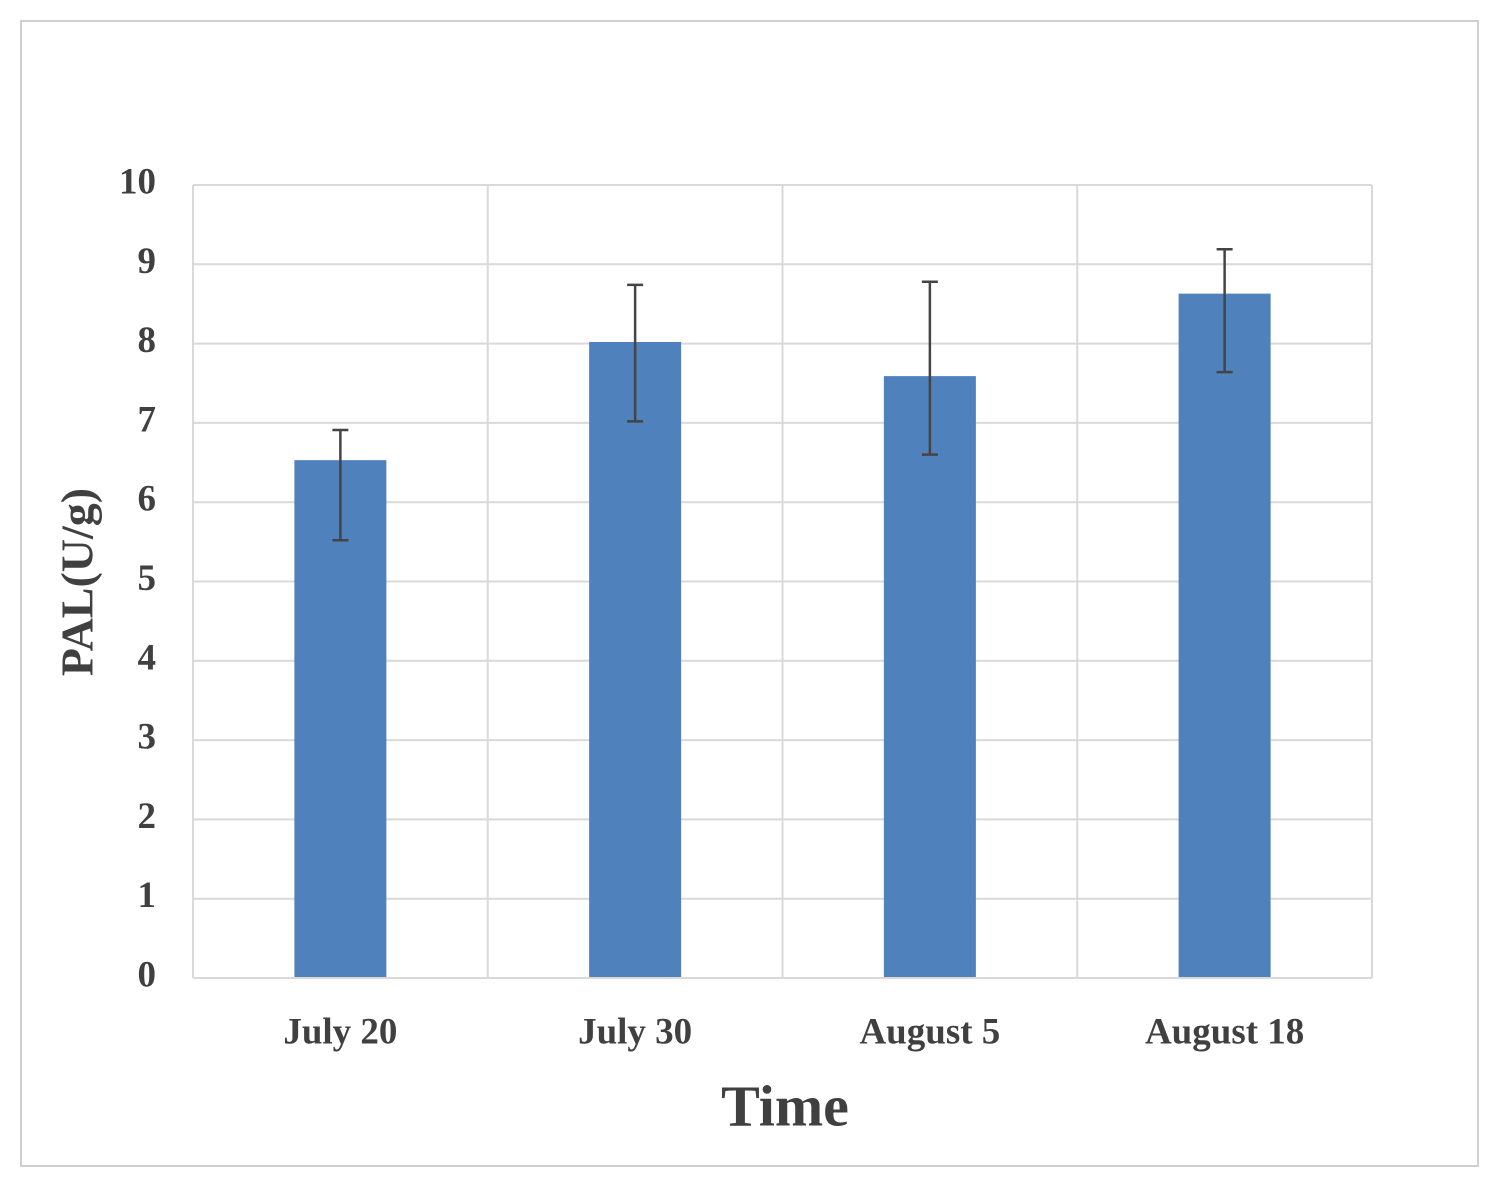 The image size is (1498, 1187). Describe the element at coordinates (147, 816) in the screenshot. I see `y-tick-label: 2` at that location.